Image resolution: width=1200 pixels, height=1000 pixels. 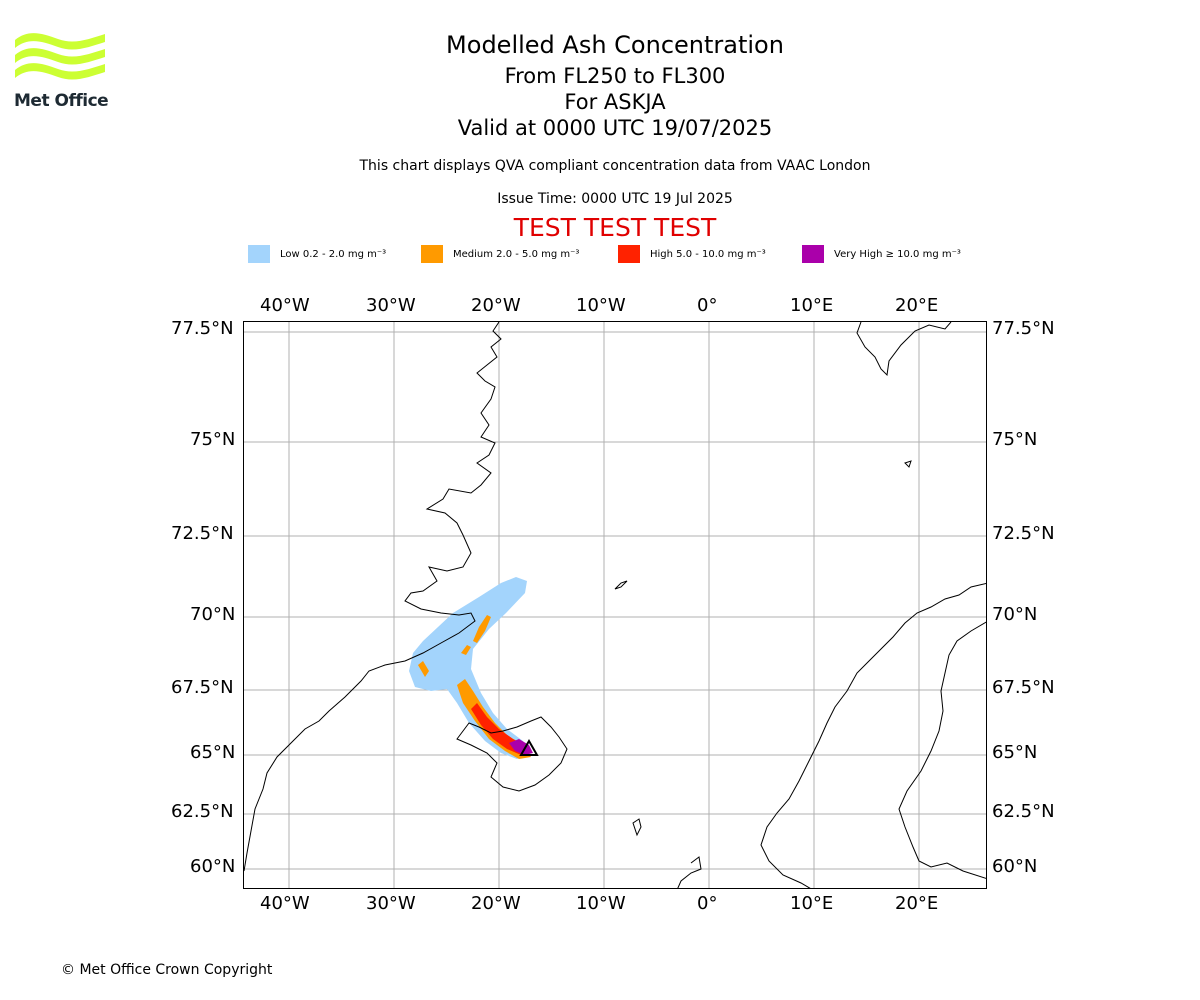 I want to click on lat-label-left: 72.5°N, so click(x=202, y=533).